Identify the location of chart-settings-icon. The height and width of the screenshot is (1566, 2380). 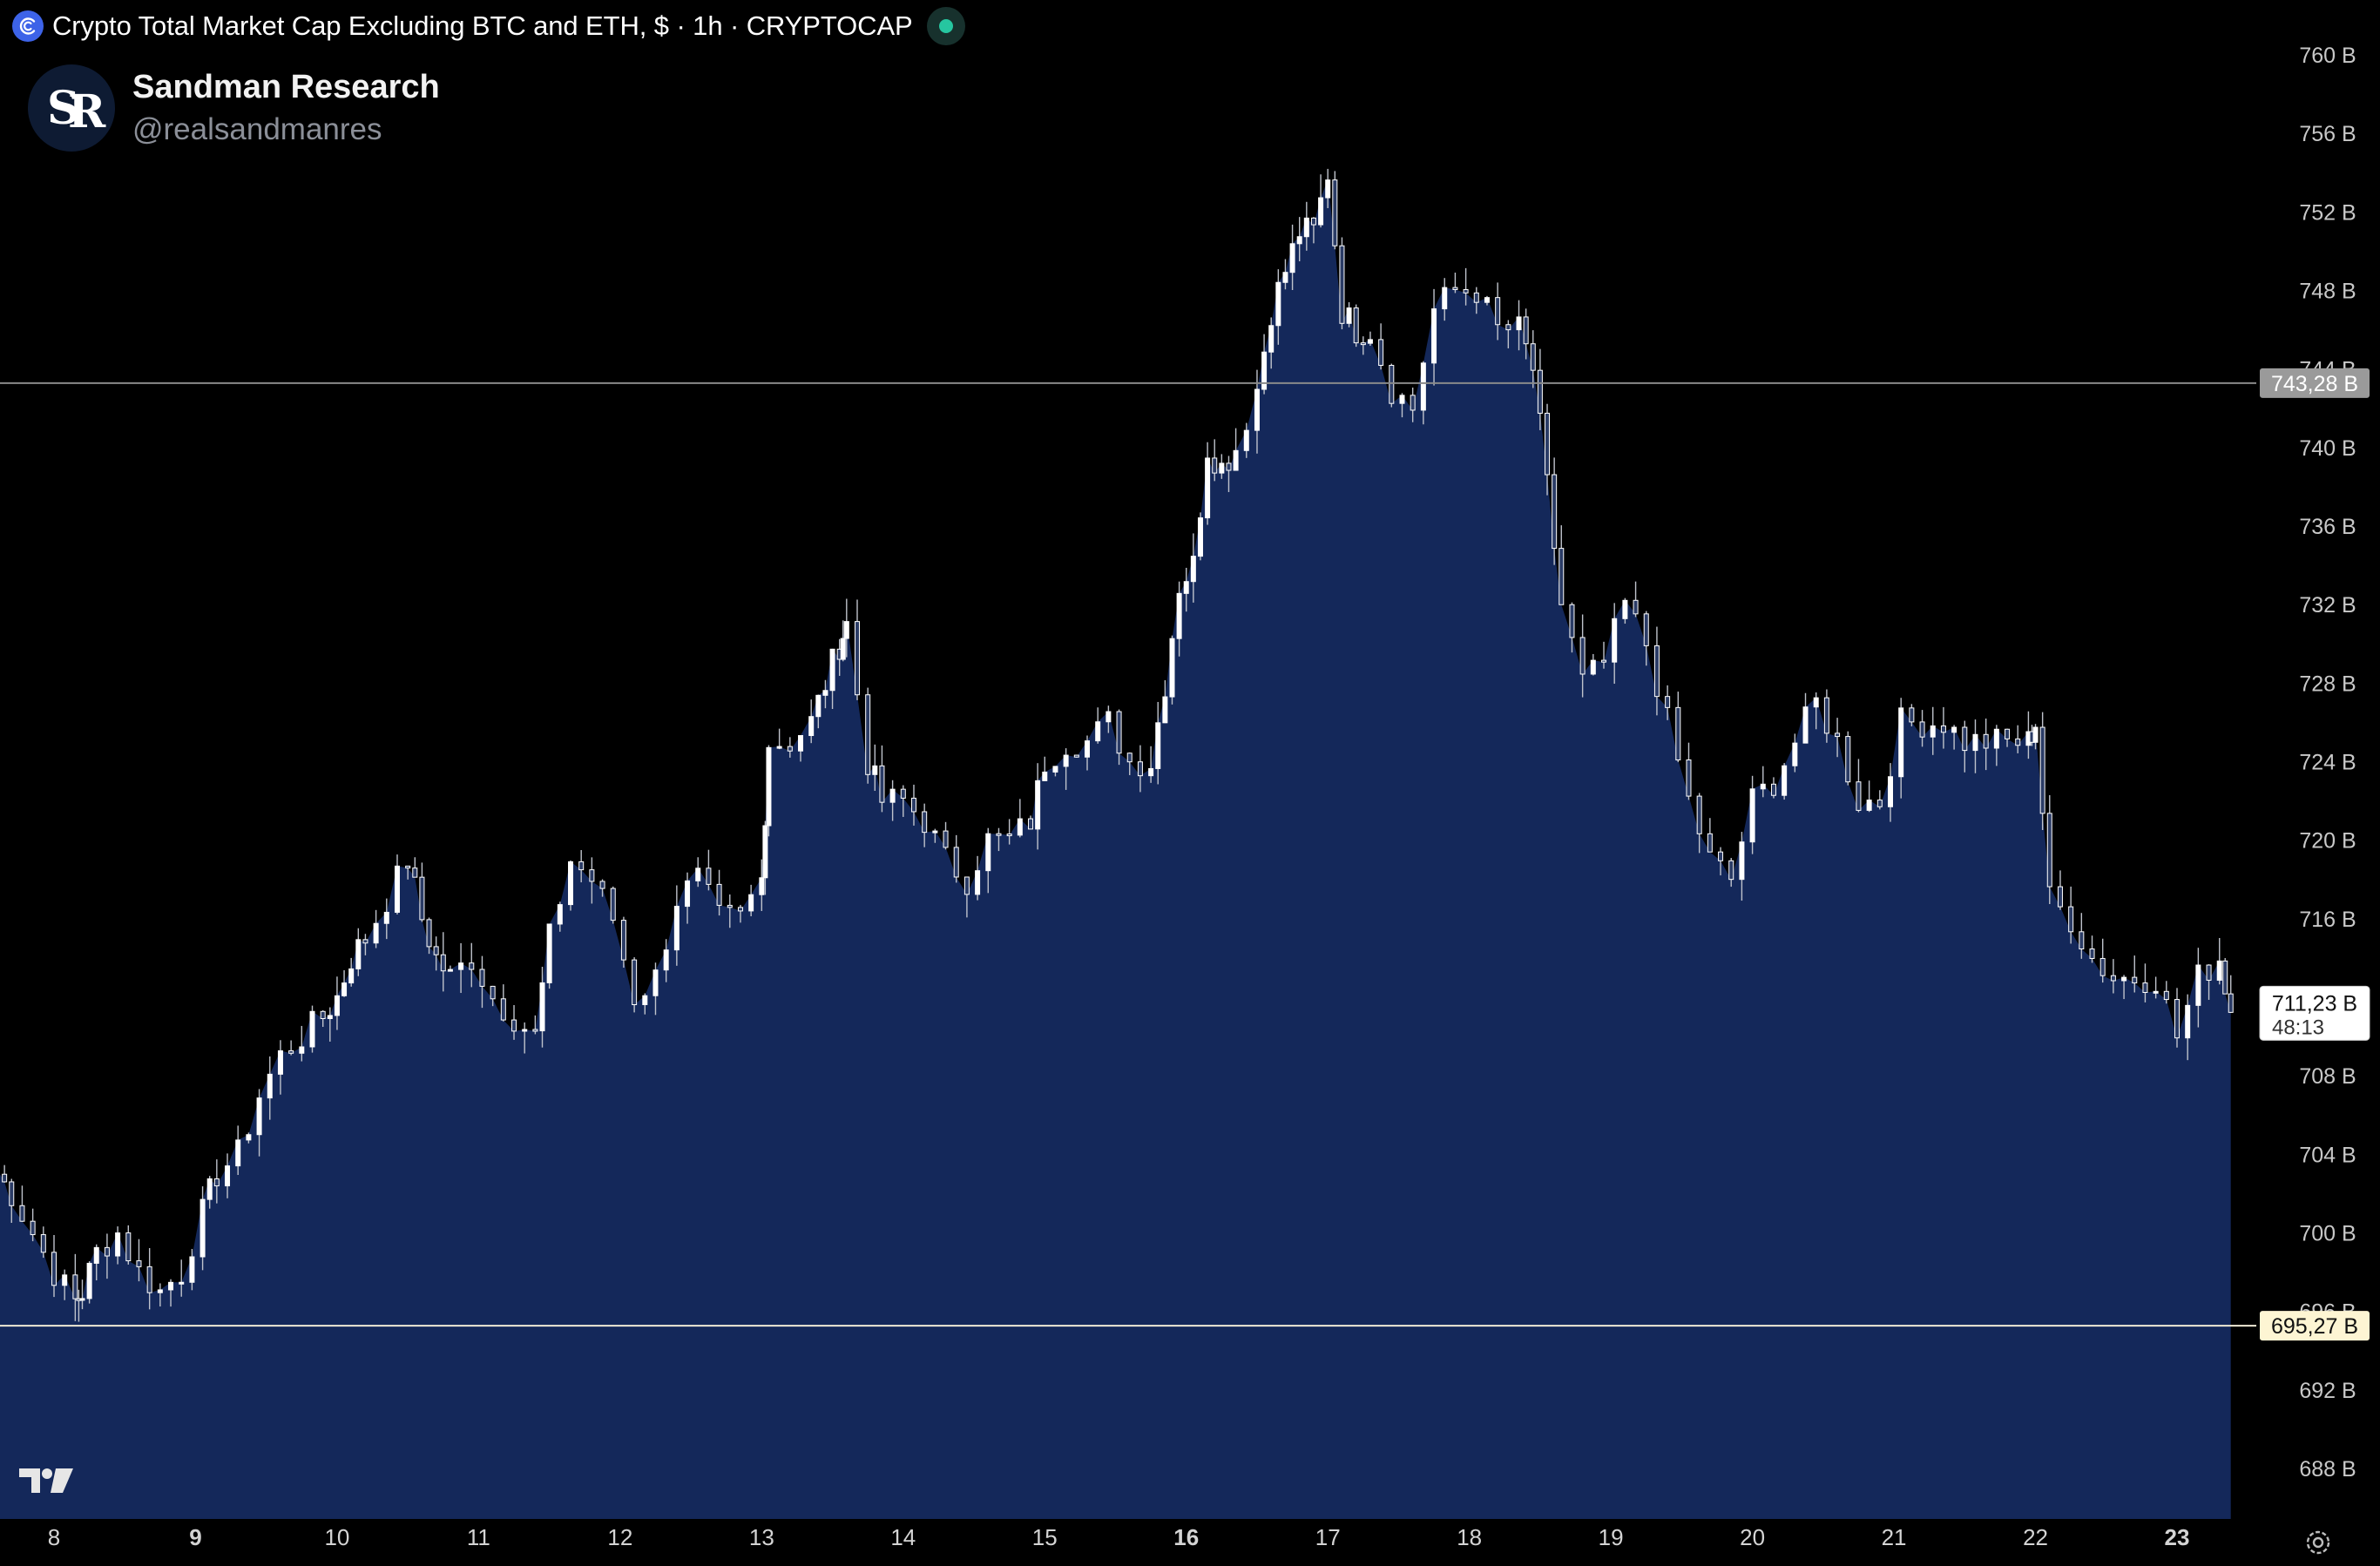
(2318, 1542).